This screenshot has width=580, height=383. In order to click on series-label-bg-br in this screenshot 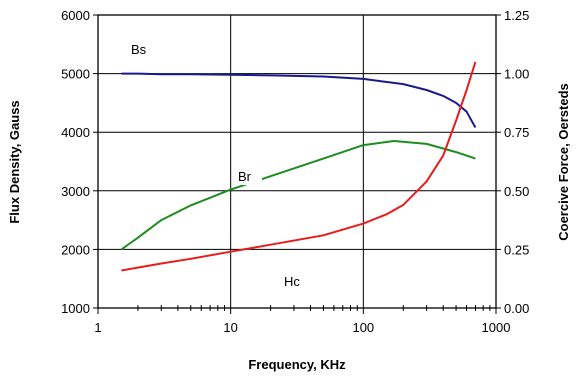, I will do `click(248, 176)`.